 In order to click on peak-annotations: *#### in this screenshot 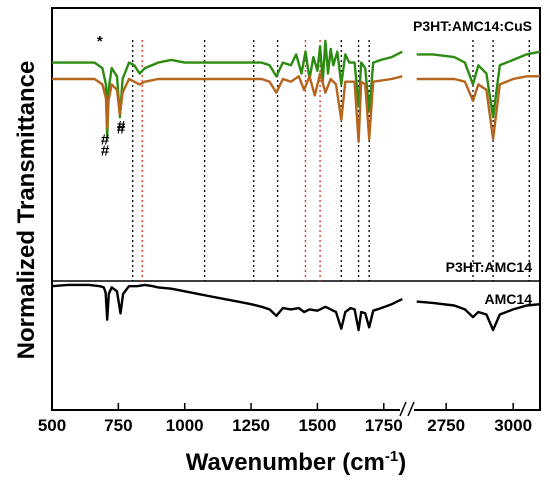, I will do `click(111, 96)`.